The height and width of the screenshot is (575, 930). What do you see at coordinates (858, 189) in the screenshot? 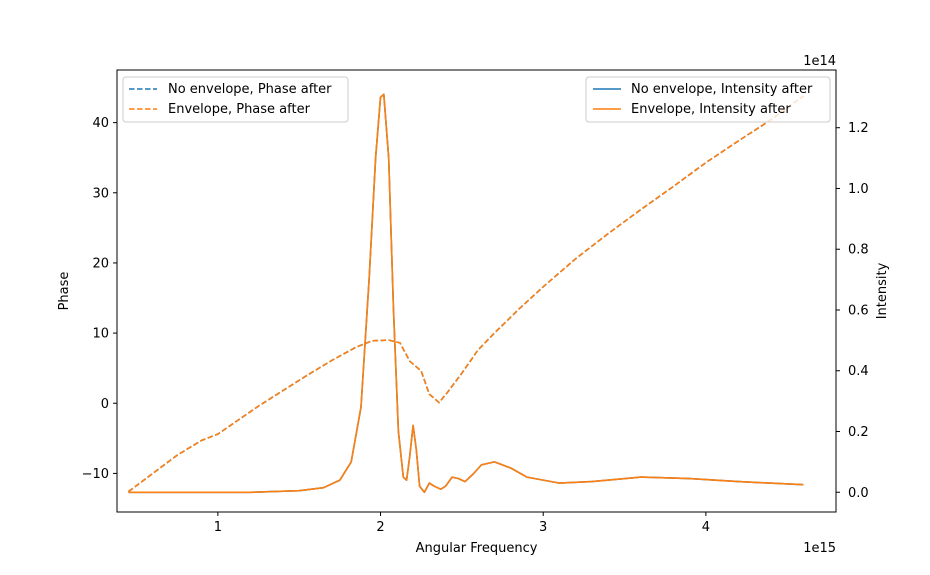
I see `y-right-tick-label-5: 1.0` at bounding box center [858, 189].